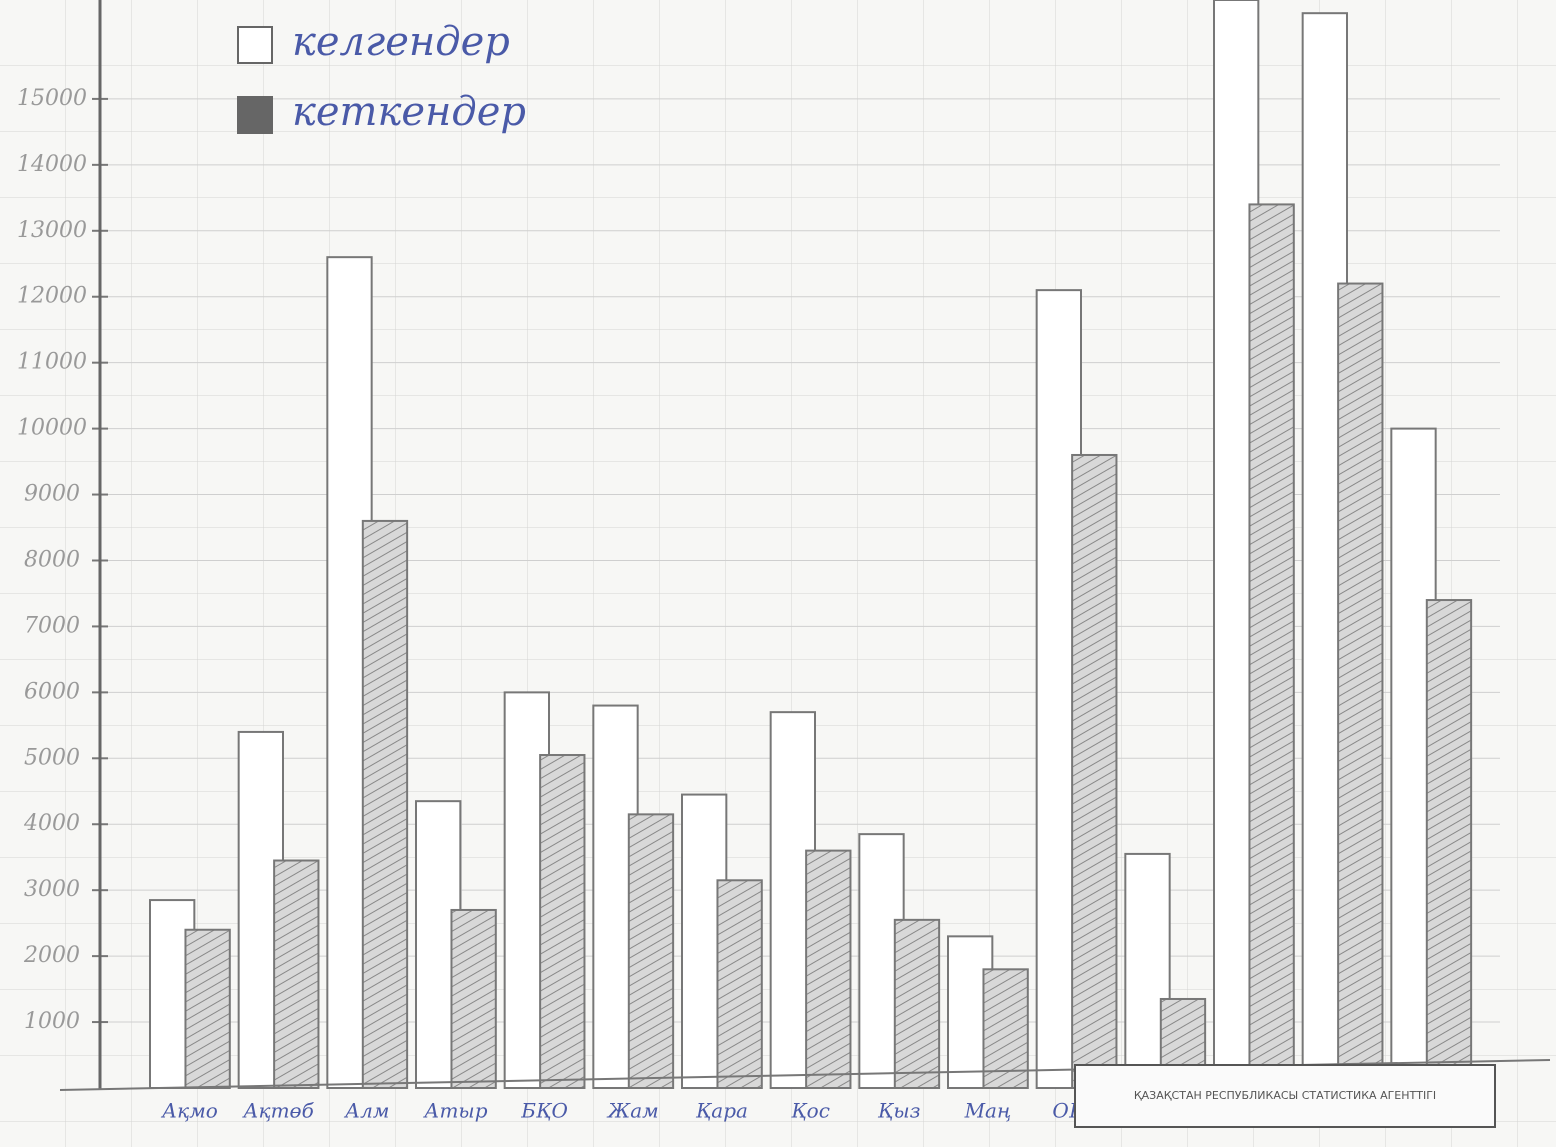 The image size is (1556, 1147). I want to click on y-tick-label: 13000, so click(52, 230).